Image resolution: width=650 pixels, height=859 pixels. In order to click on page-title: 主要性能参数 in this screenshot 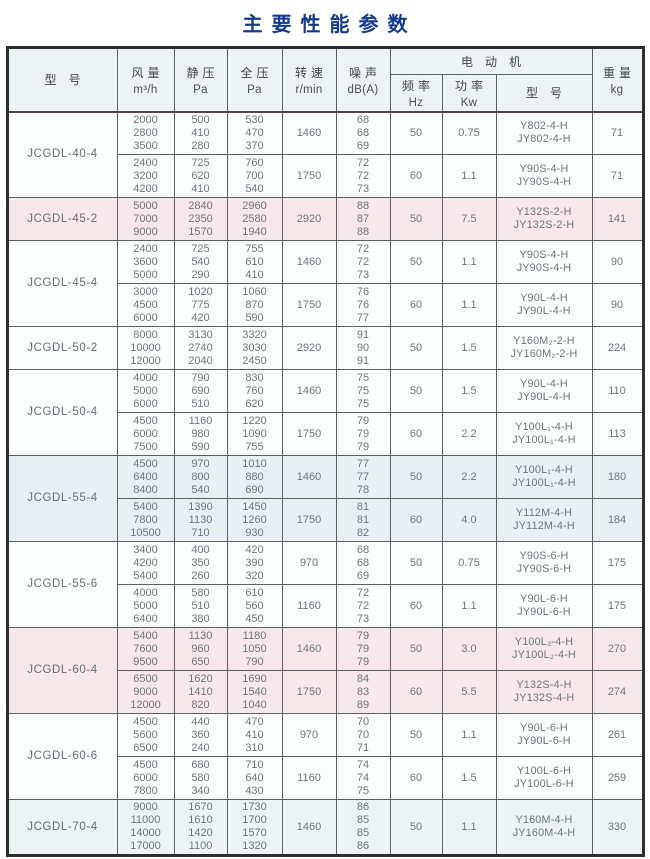, I will do `click(329, 25)`.